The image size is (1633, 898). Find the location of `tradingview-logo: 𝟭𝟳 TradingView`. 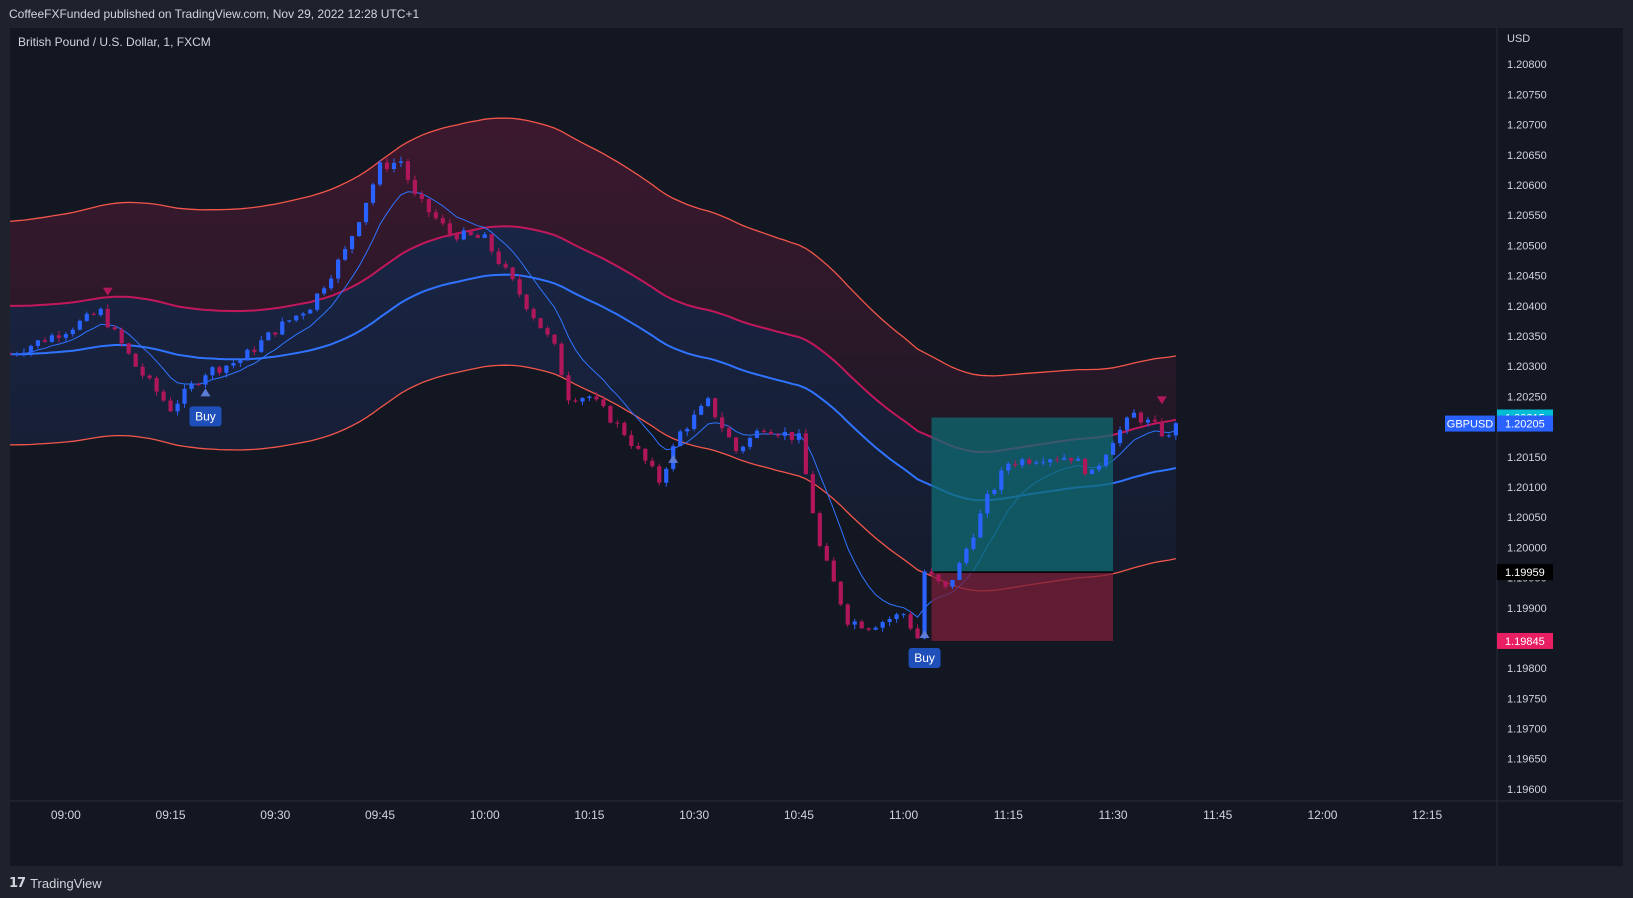

tradingview-logo: 𝟭𝟳 TradingView is located at coordinates (55, 883).